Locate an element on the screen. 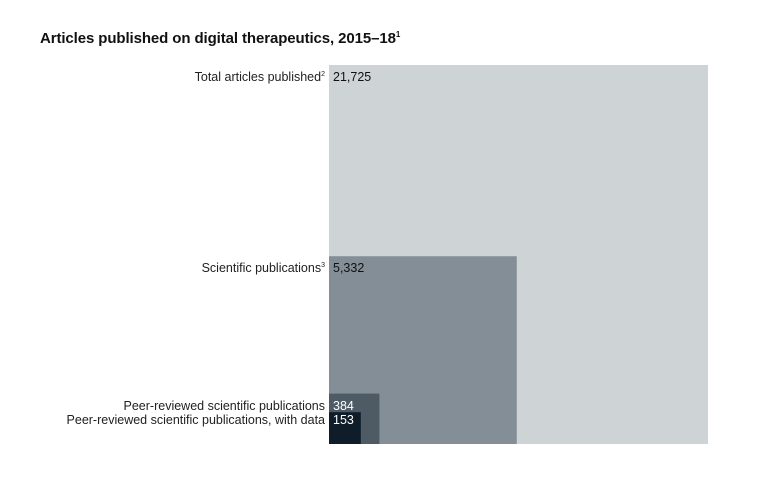 The height and width of the screenshot is (480, 767). square-peer-reviewed-scientific-publications-with-data is located at coordinates (345, 428).